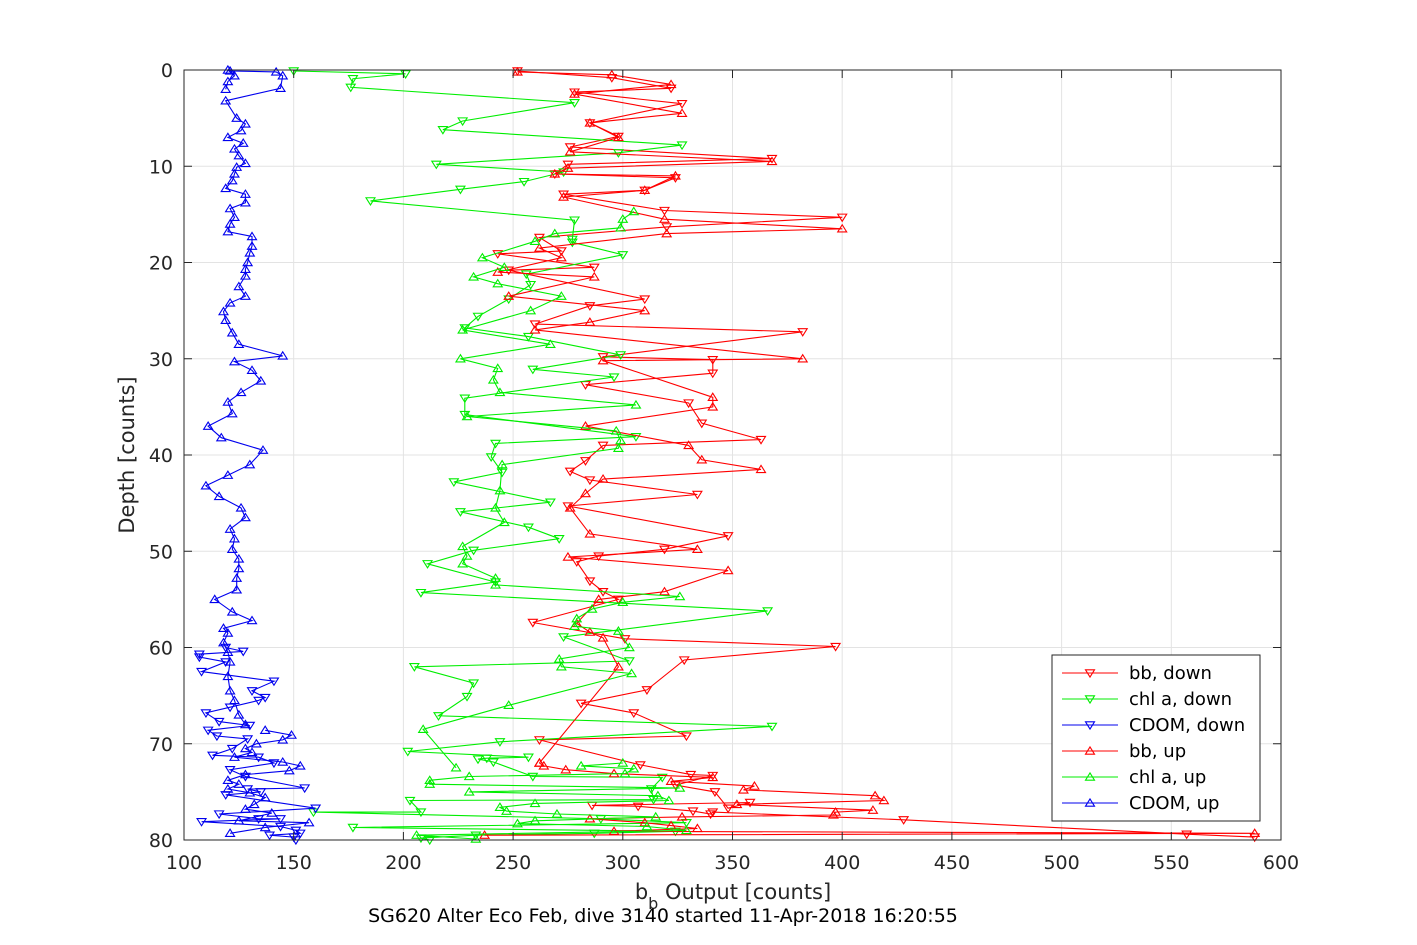  Describe the element at coordinates (161, 167) in the screenshot. I see `y-tick-label: 10` at that location.